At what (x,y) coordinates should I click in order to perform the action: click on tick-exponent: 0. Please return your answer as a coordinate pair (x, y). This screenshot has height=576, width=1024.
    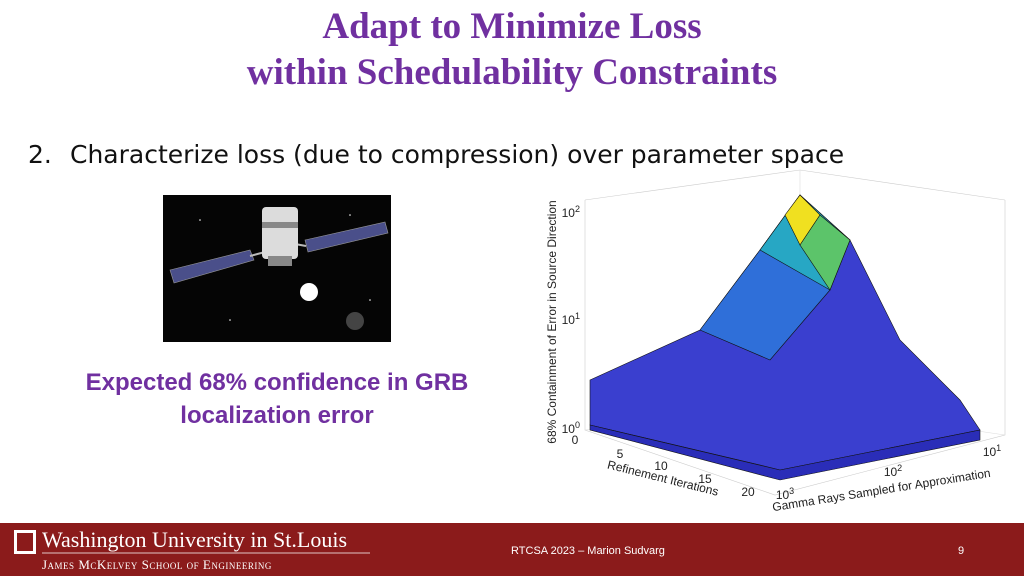
    Looking at the image, I should click on (577, 425).